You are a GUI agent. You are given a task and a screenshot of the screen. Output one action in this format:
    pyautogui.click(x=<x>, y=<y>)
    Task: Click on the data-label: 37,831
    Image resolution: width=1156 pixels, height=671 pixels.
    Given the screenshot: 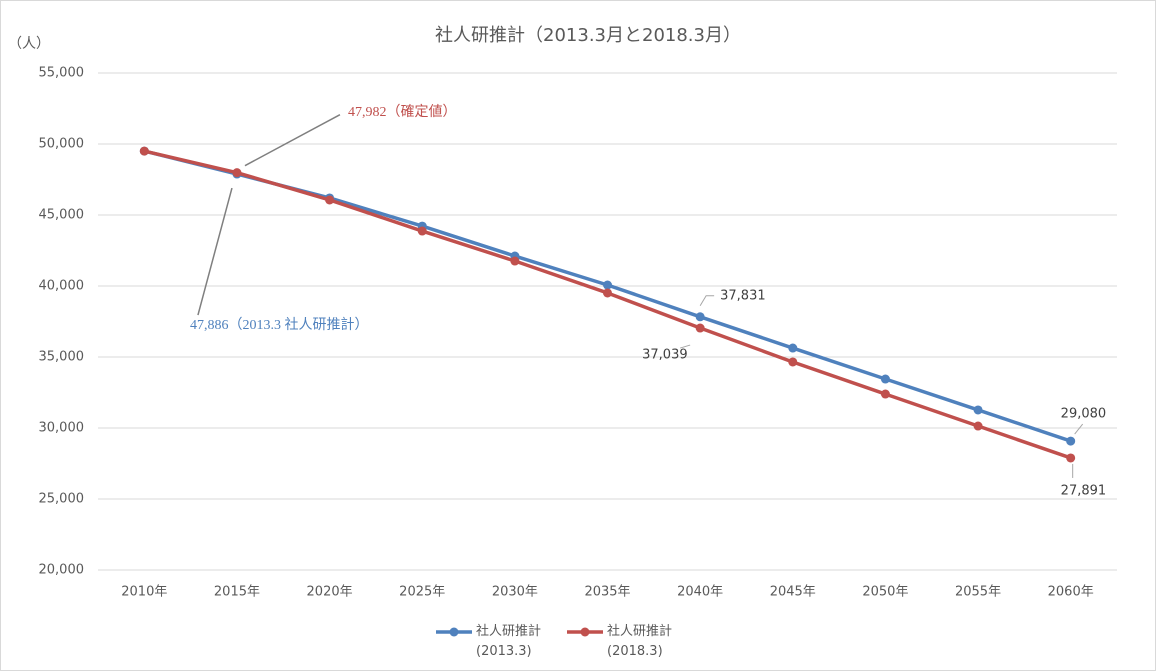 What is the action you would take?
    pyautogui.click(x=743, y=295)
    